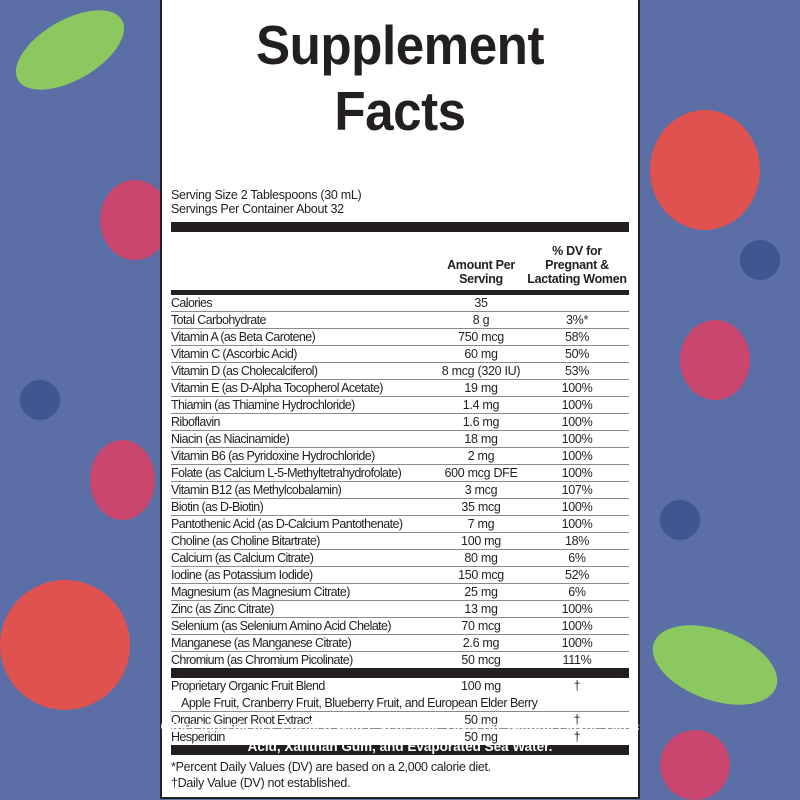 The height and width of the screenshot is (800, 800). What do you see at coordinates (481, 473) in the screenshot?
I see `nutrient-amount: 600 mcg DFE` at bounding box center [481, 473].